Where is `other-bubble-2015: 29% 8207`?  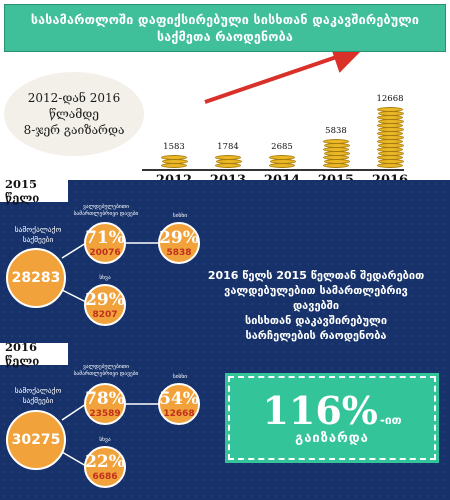
other-bubble-2015: 29% 8207 is located at coordinates (105, 305).